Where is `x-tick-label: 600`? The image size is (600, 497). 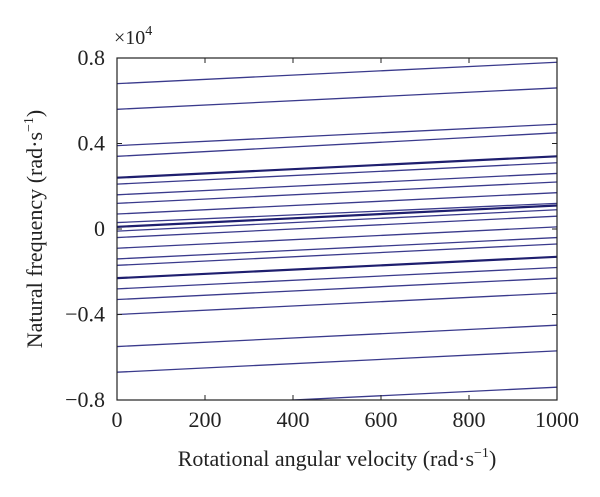
x-tick-label: 600 is located at coordinates (381, 419).